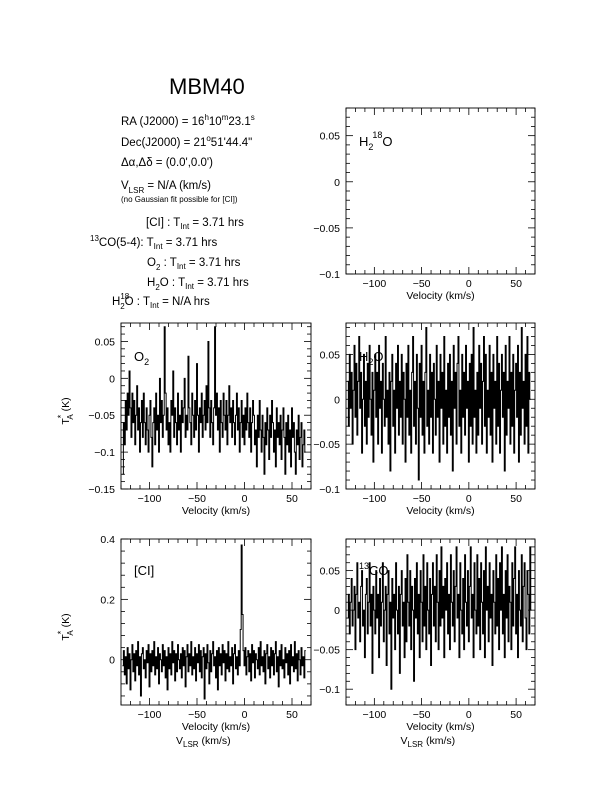 The image size is (612, 792). What do you see at coordinates (198, 284) in the screenshot?
I see `tint-row: H2O : TInt = 3.71 hrs` at bounding box center [198, 284].